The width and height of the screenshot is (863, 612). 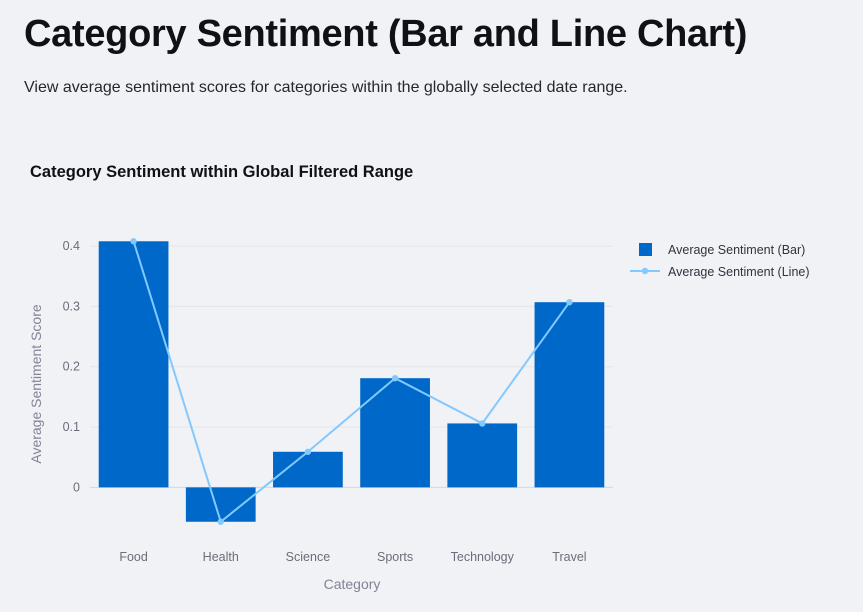 What do you see at coordinates (71, 246) in the screenshot?
I see `y-tick-label: 0.4` at bounding box center [71, 246].